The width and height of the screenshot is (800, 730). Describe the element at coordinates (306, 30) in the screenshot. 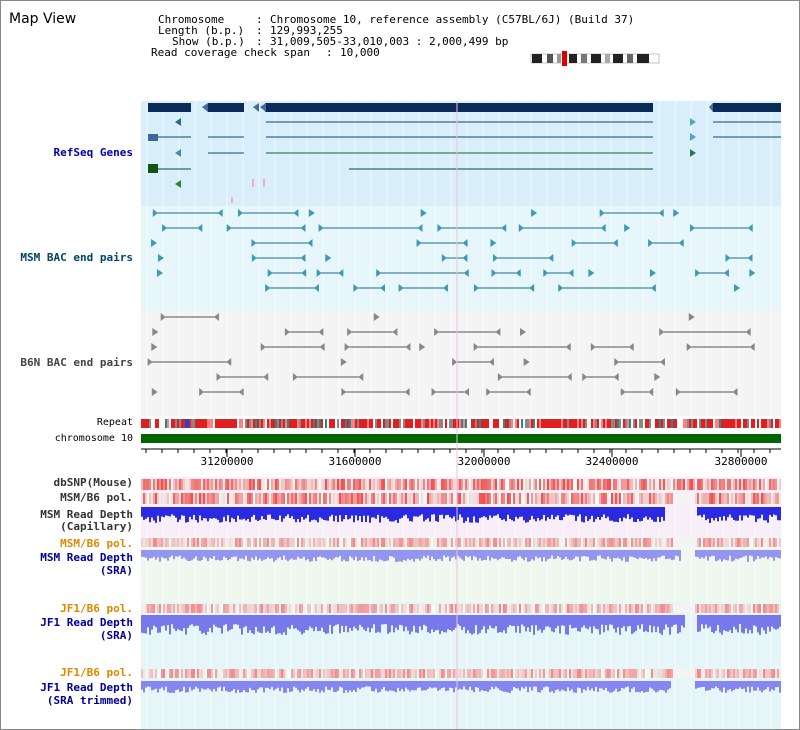

I see `length-value: 129,993,255` at that location.